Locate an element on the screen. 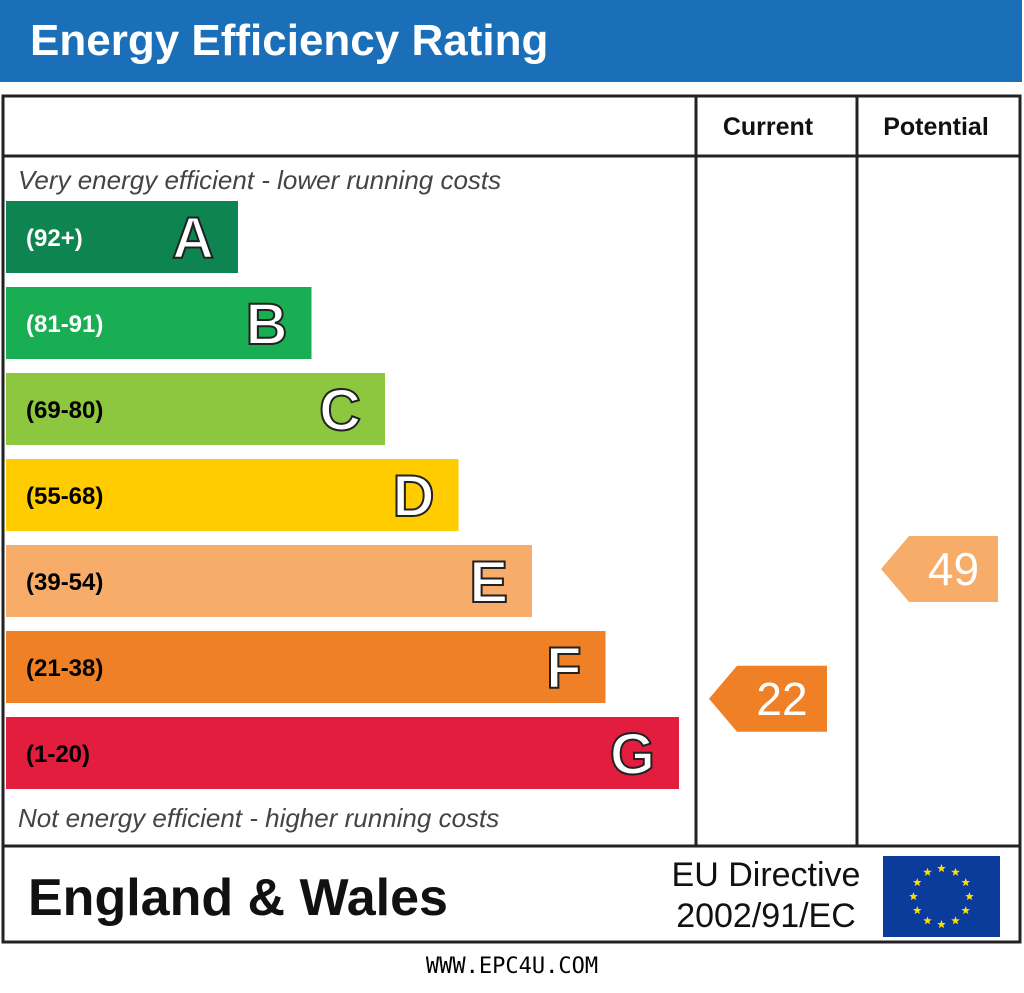 This screenshot has height=993, width=1024. band-e-letter: E is located at coordinates (488, 582).